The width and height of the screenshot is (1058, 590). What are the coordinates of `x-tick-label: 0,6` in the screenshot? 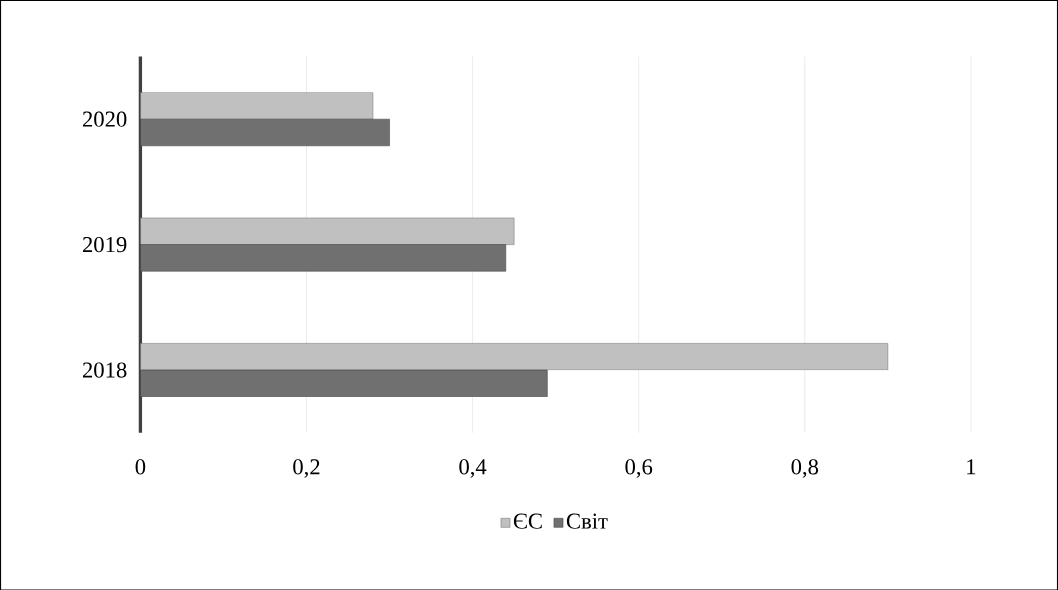 It's located at (639, 468).